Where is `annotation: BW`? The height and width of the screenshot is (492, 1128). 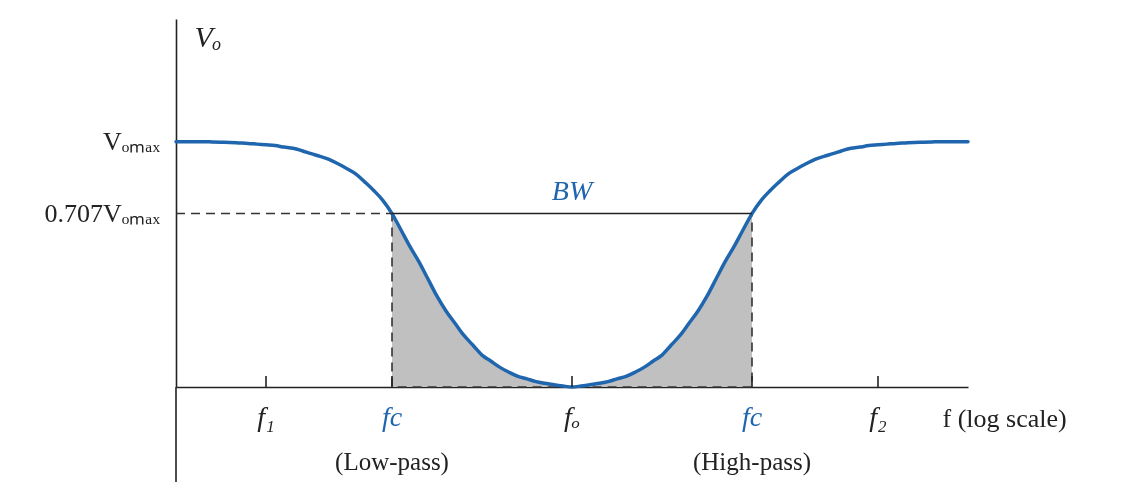 annotation: BW is located at coordinates (573, 190).